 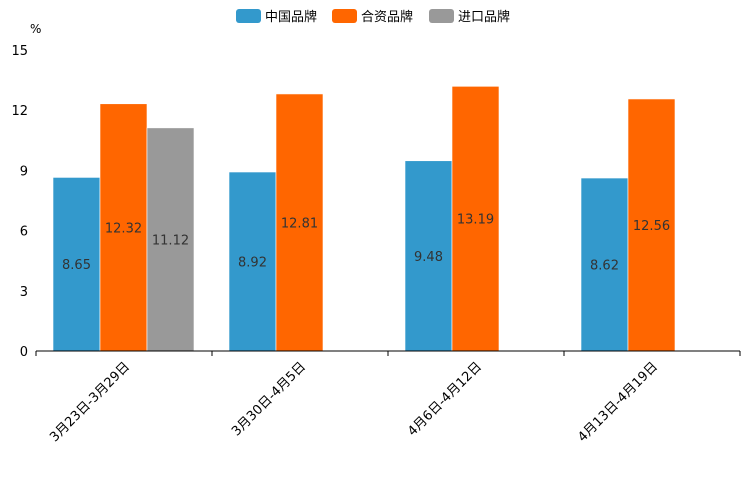 I want to click on data-label-2-4: 12.56, so click(x=651, y=226).